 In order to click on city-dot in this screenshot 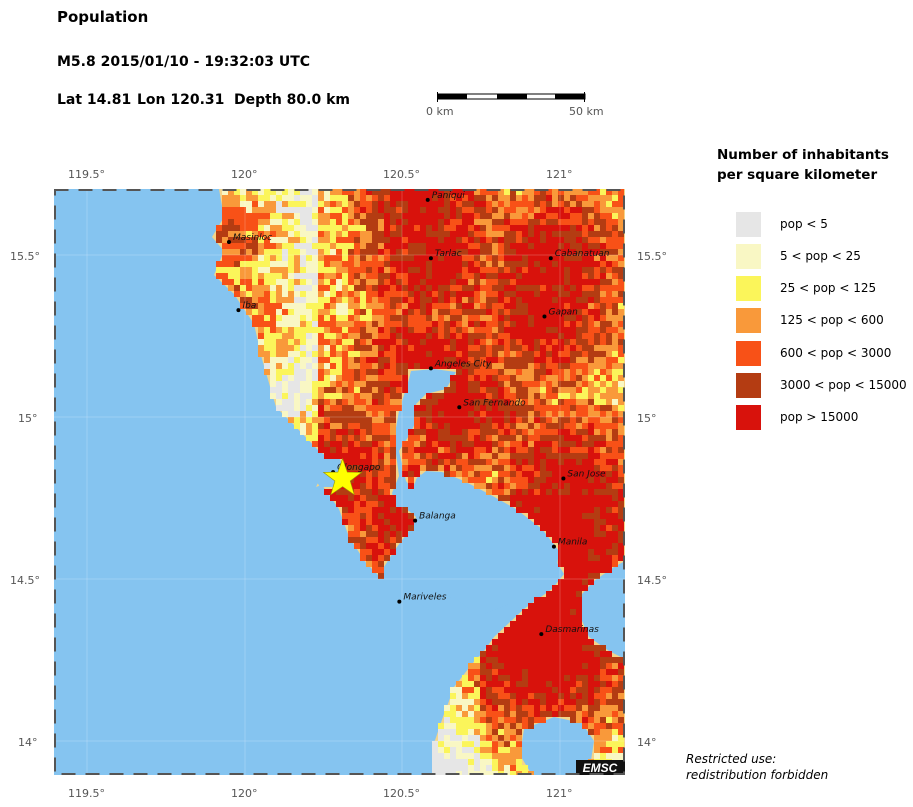, I will do `click(550, 258)`.